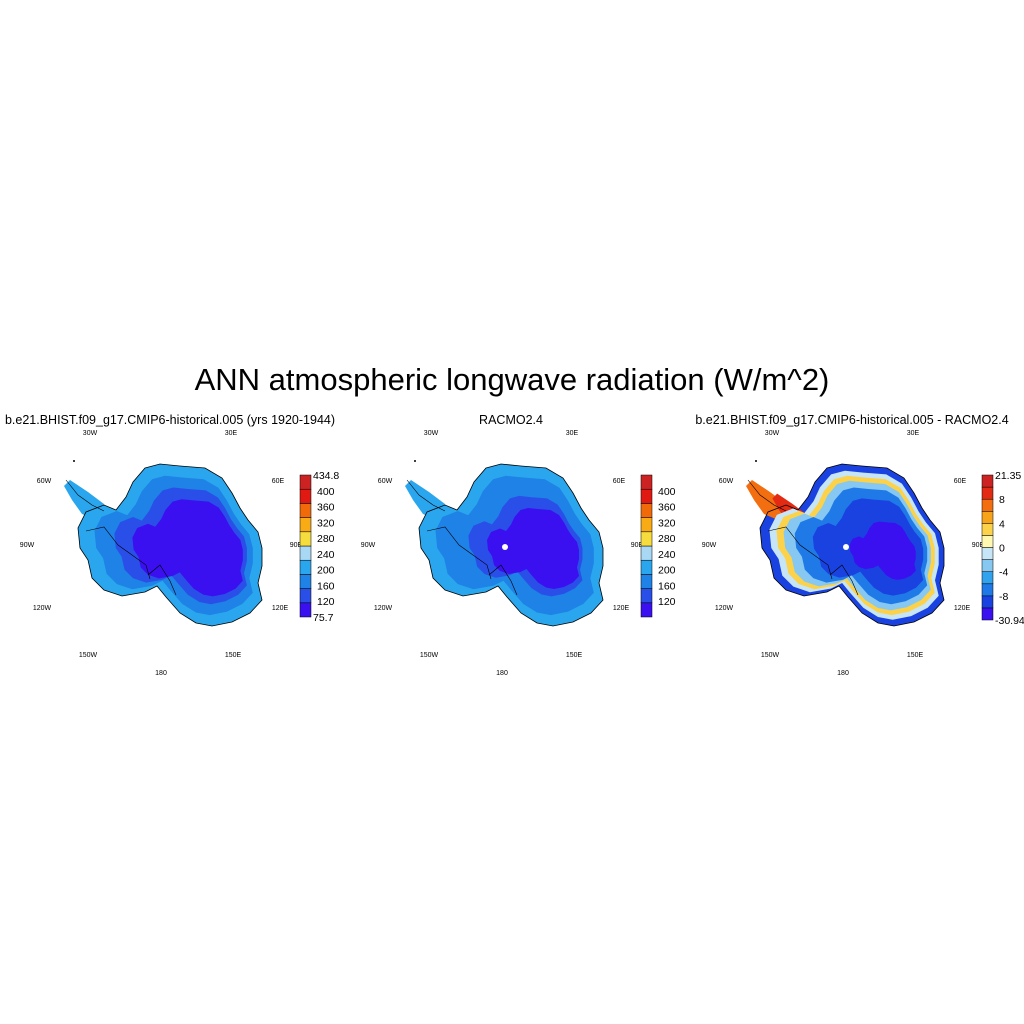 The height and width of the screenshot is (1024, 1024). I want to click on colorbar-tick-label: 8, so click(1002, 500).